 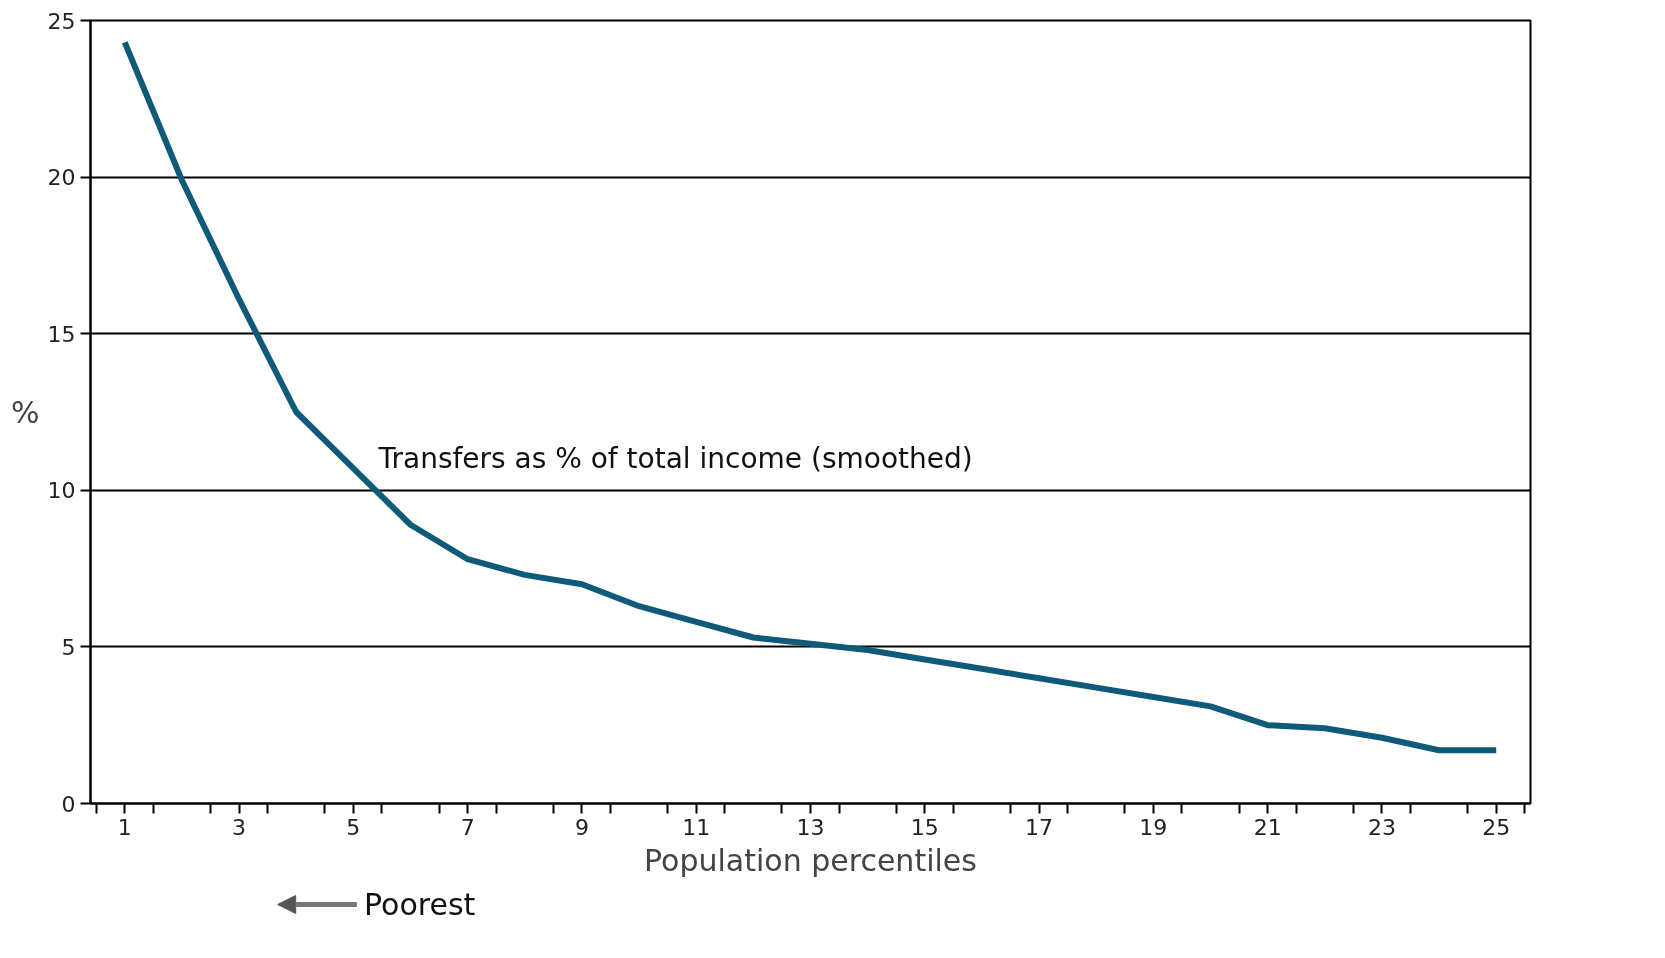 What do you see at coordinates (61, 334) in the screenshot?
I see `y-tick-label: 15` at bounding box center [61, 334].